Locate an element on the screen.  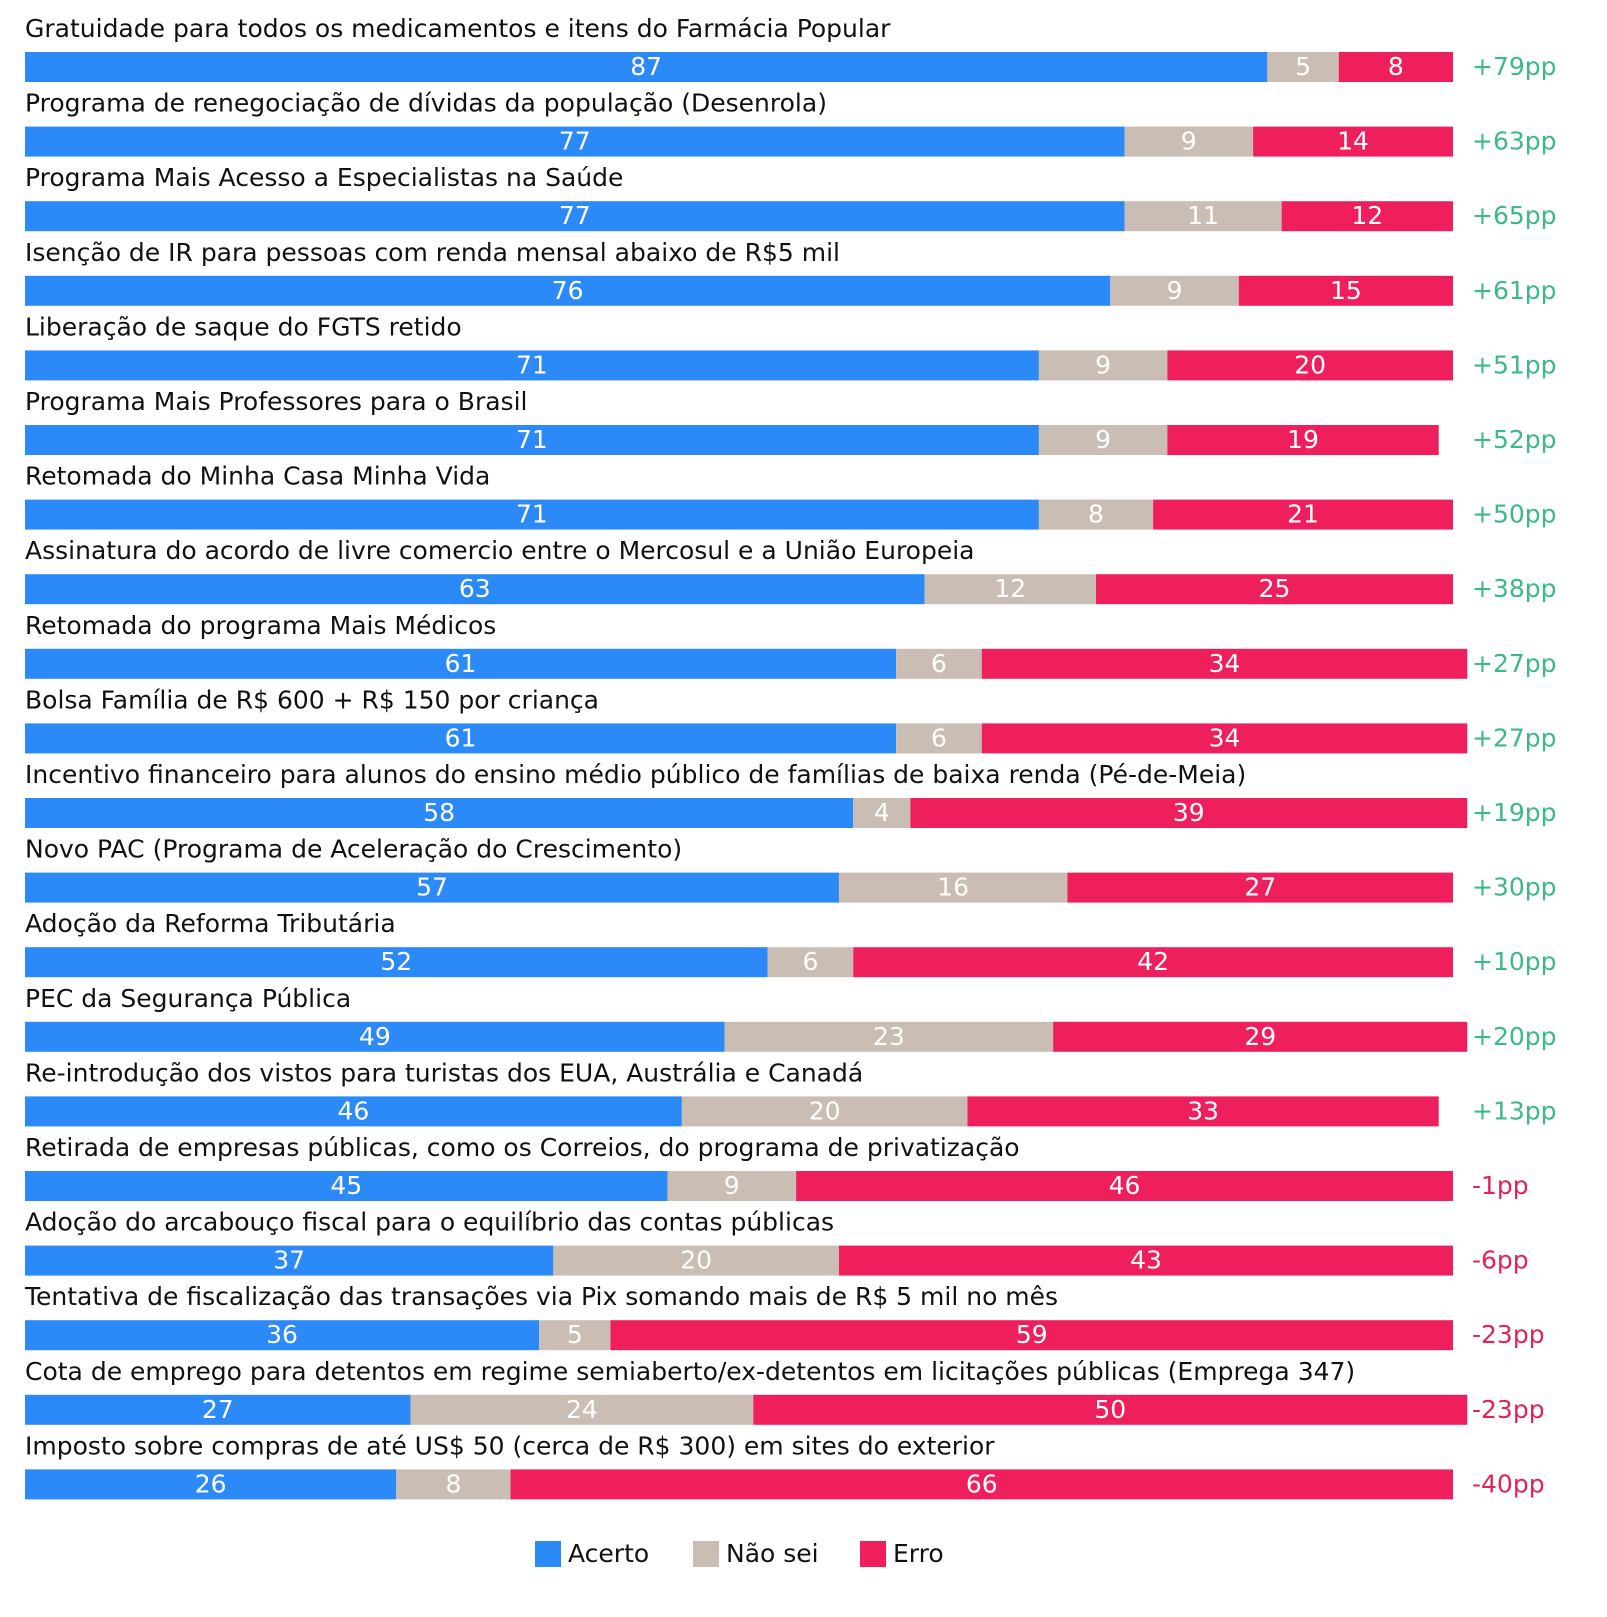
net-label: -23pp is located at coordinates (1508, 1334).